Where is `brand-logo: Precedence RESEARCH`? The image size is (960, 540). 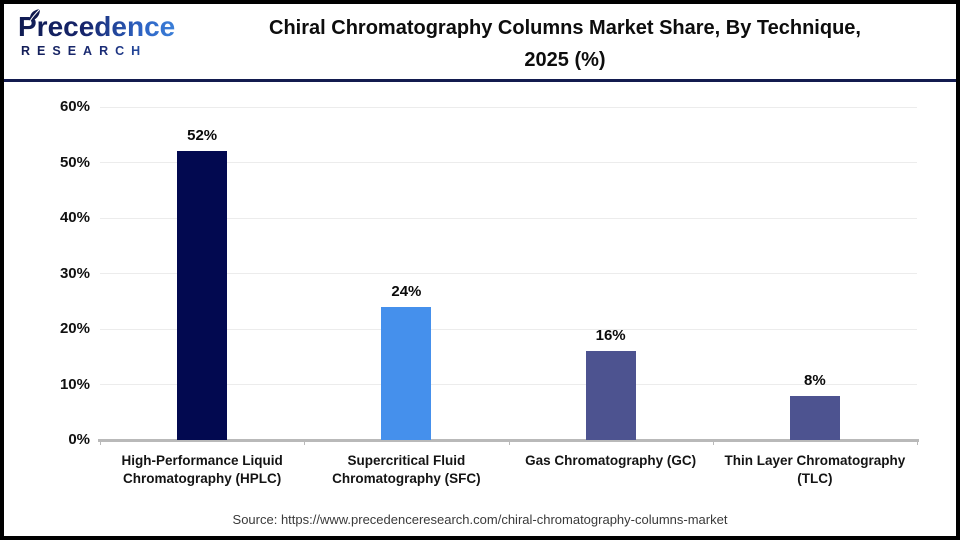
brand-logo: Precedence RESEARCH is located at coordinates (100, 33).